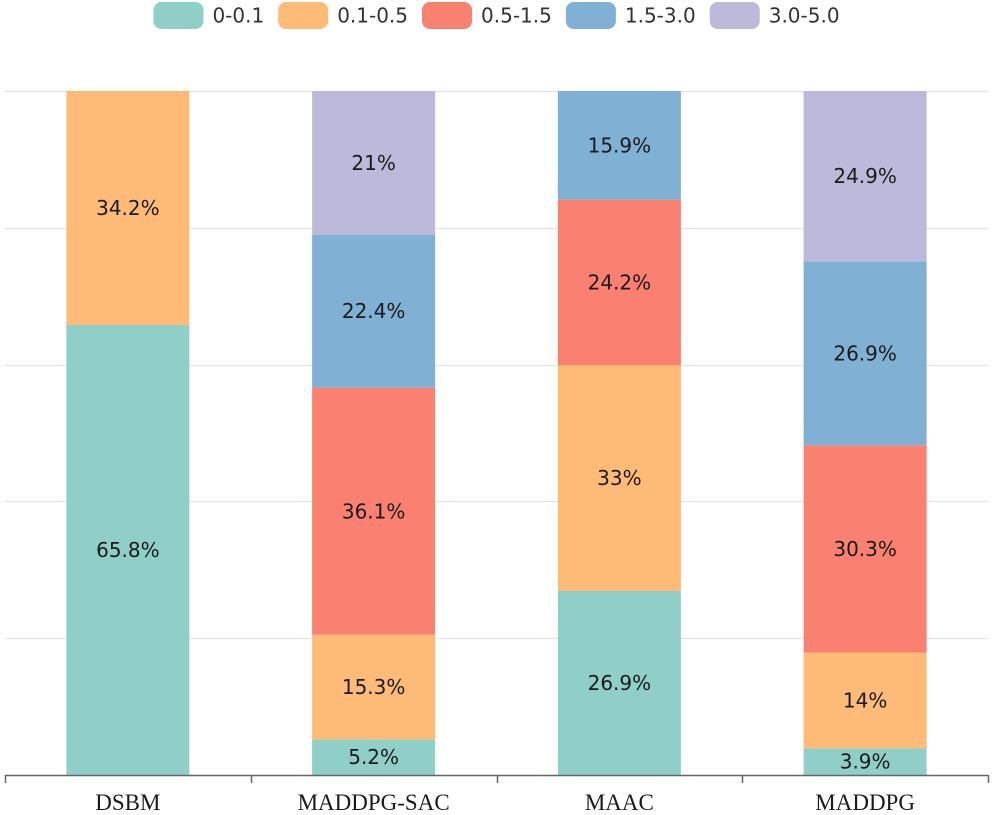  What do you see at coordinates (127, 802) in the screenshot?
I see `x-tick-label: DSBM` at bounding box center [127, 802].